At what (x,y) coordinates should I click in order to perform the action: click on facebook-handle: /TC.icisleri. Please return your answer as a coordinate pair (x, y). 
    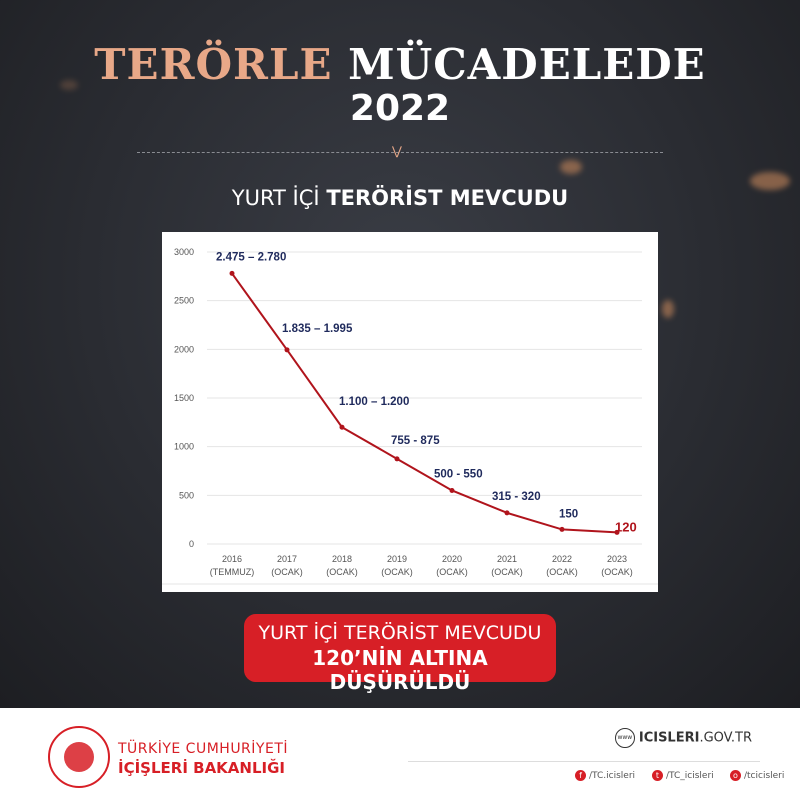
    Looking at the image, I should click on (612, 776).